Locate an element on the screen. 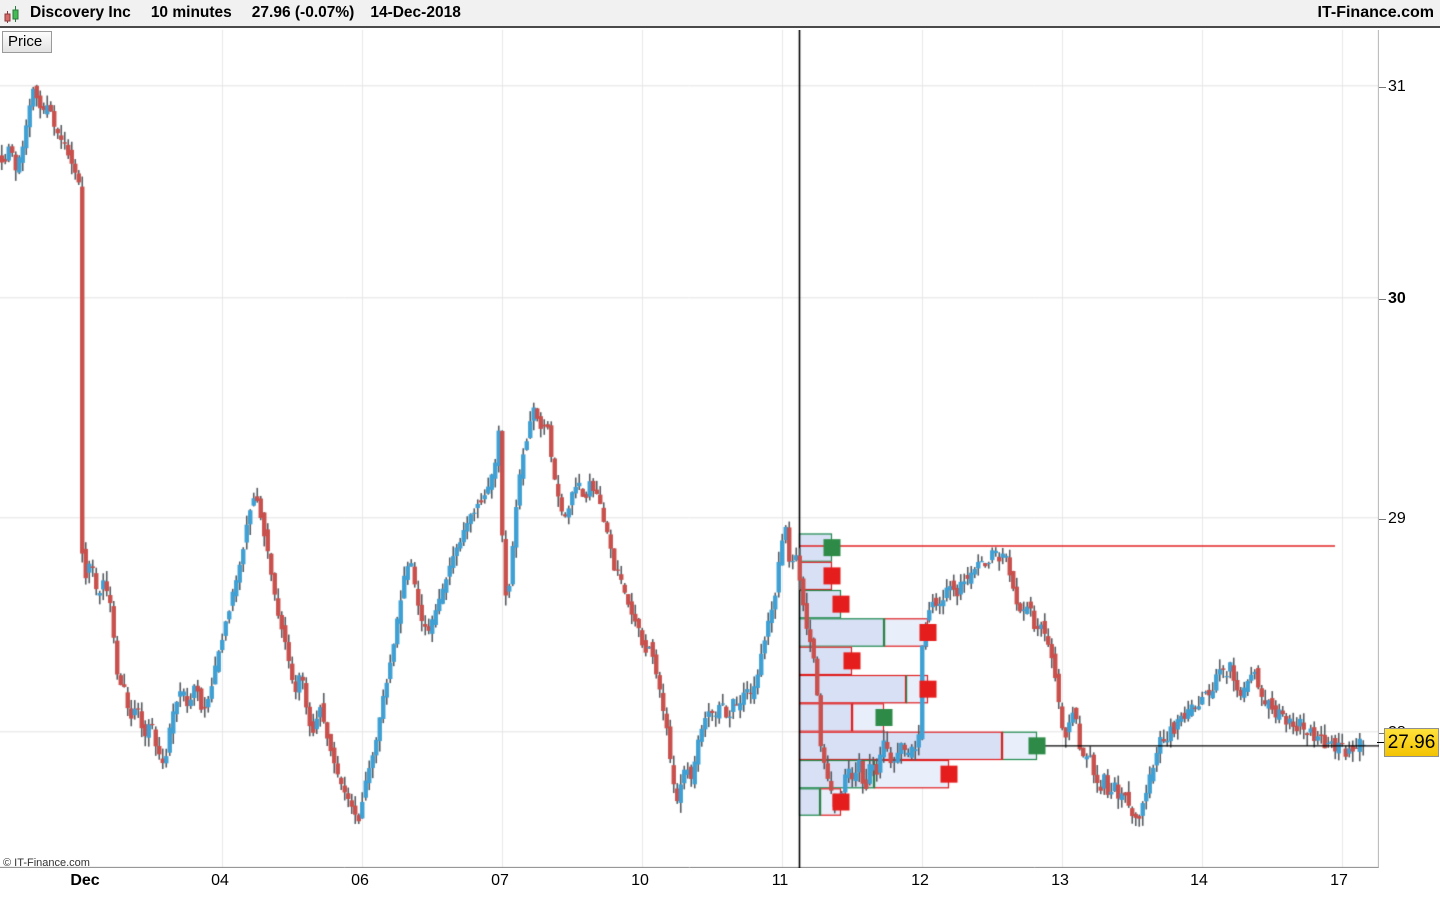 This screenshot has height=900, width=1440. last-quote: 27.96 (-0.07%) is located at coordinates (303, 12).